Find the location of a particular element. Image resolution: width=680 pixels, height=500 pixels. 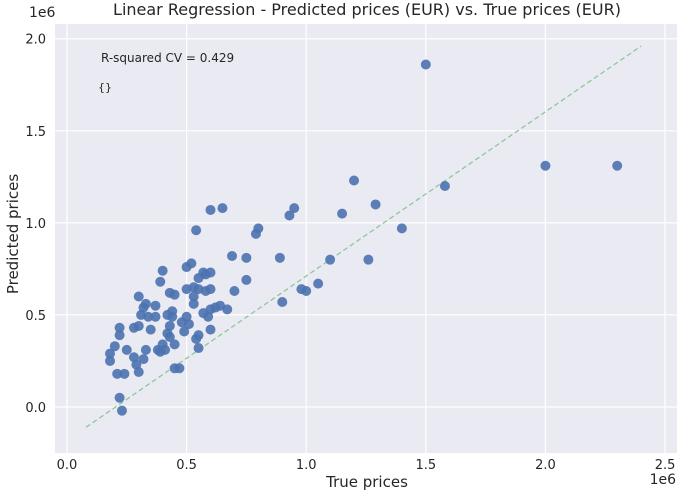

braces-annotation: {} is located at coordinates (105, 87).